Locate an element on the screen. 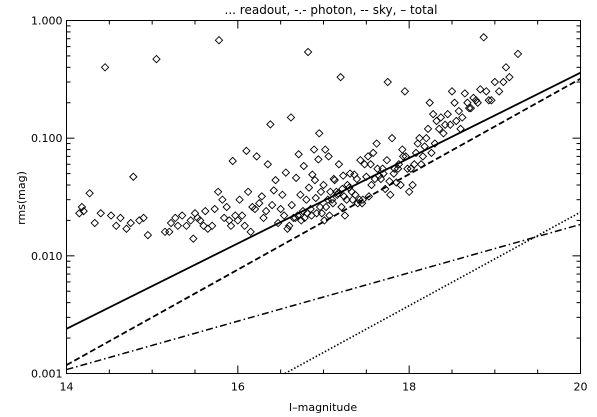  y-tick-label: 0.010 is located at coordinates (47, 256).